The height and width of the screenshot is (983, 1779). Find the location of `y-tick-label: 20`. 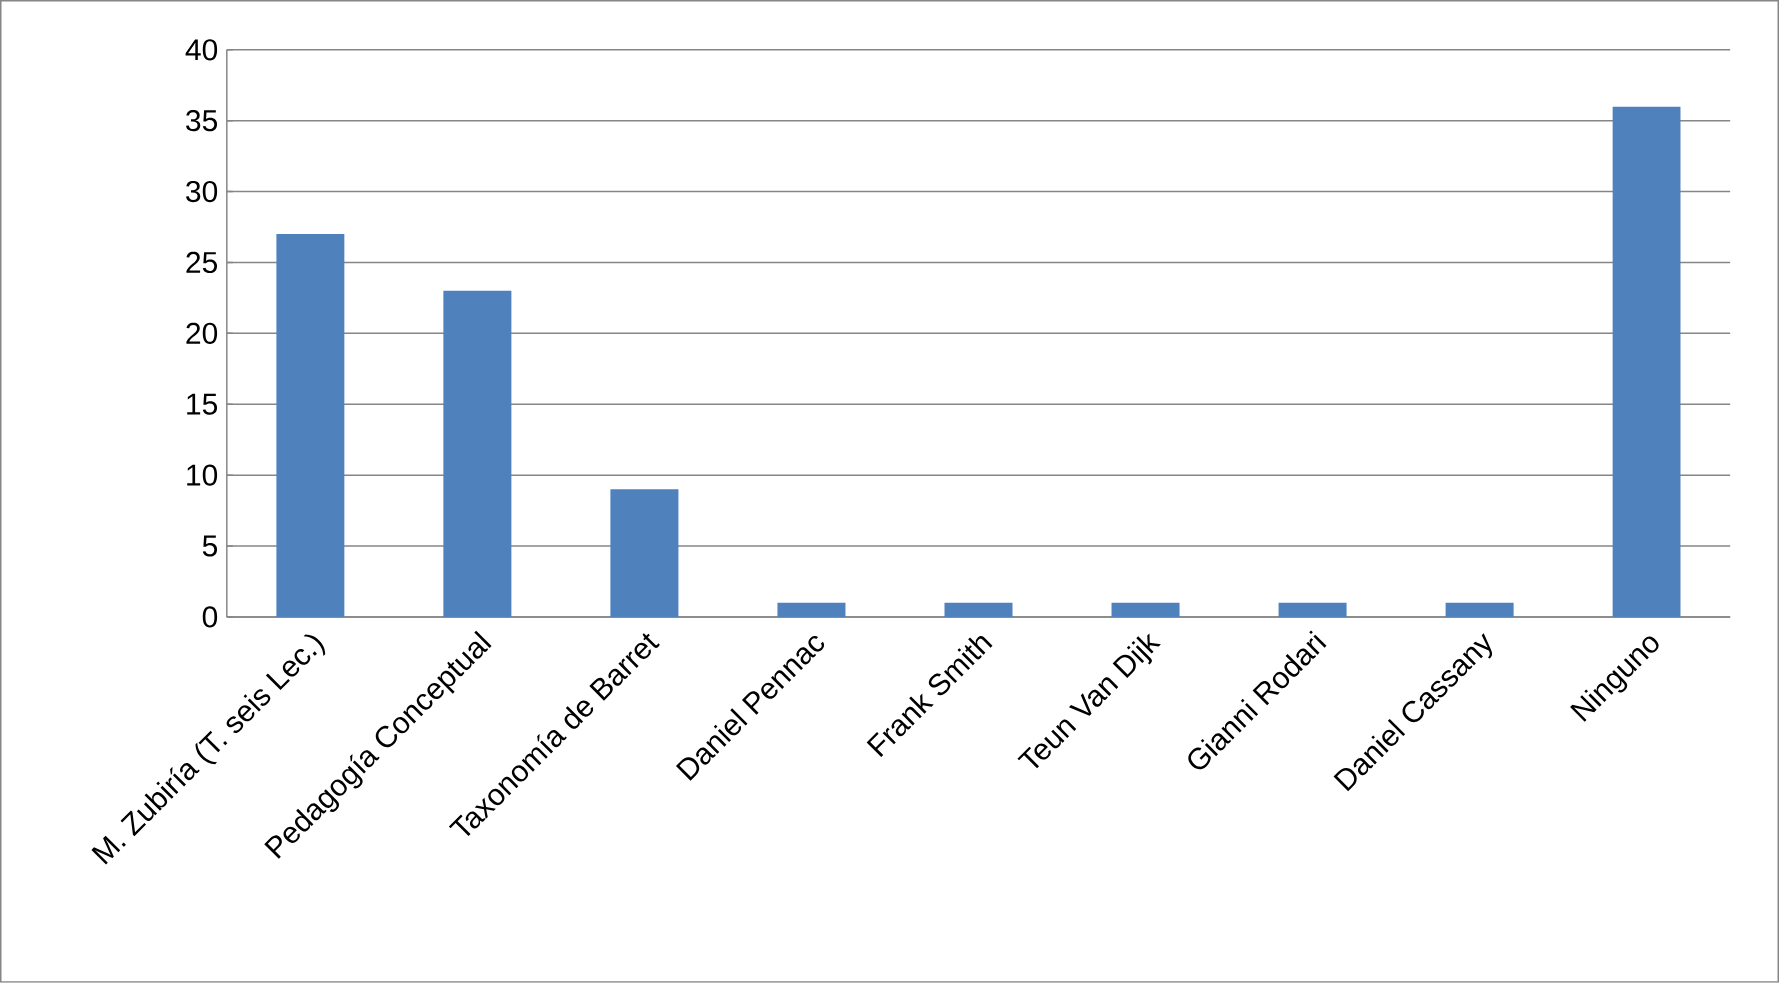

y-tick-label: 20 is located at coordinates (202, 333).